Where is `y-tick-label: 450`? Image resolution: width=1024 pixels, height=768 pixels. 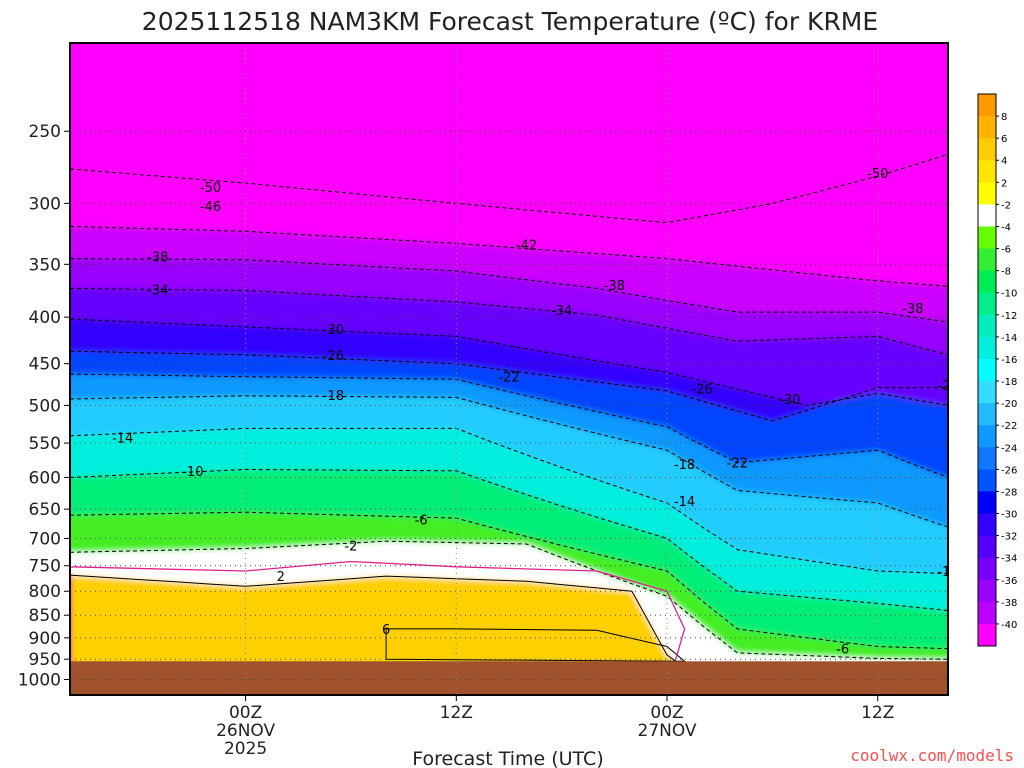
y-tick-label: 450 is located at coordinates (45, 365).